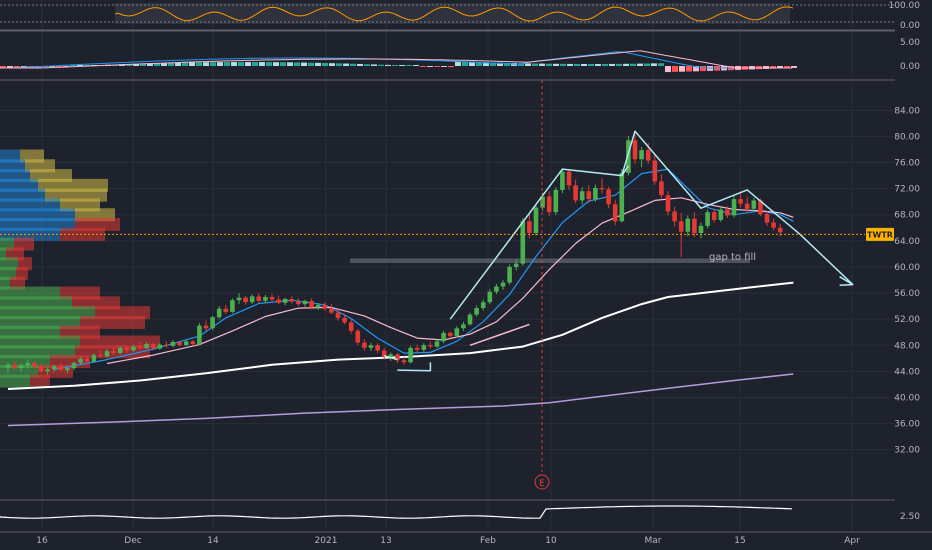  I want to click on y-tick-label: 36.00, so click(907, 425).